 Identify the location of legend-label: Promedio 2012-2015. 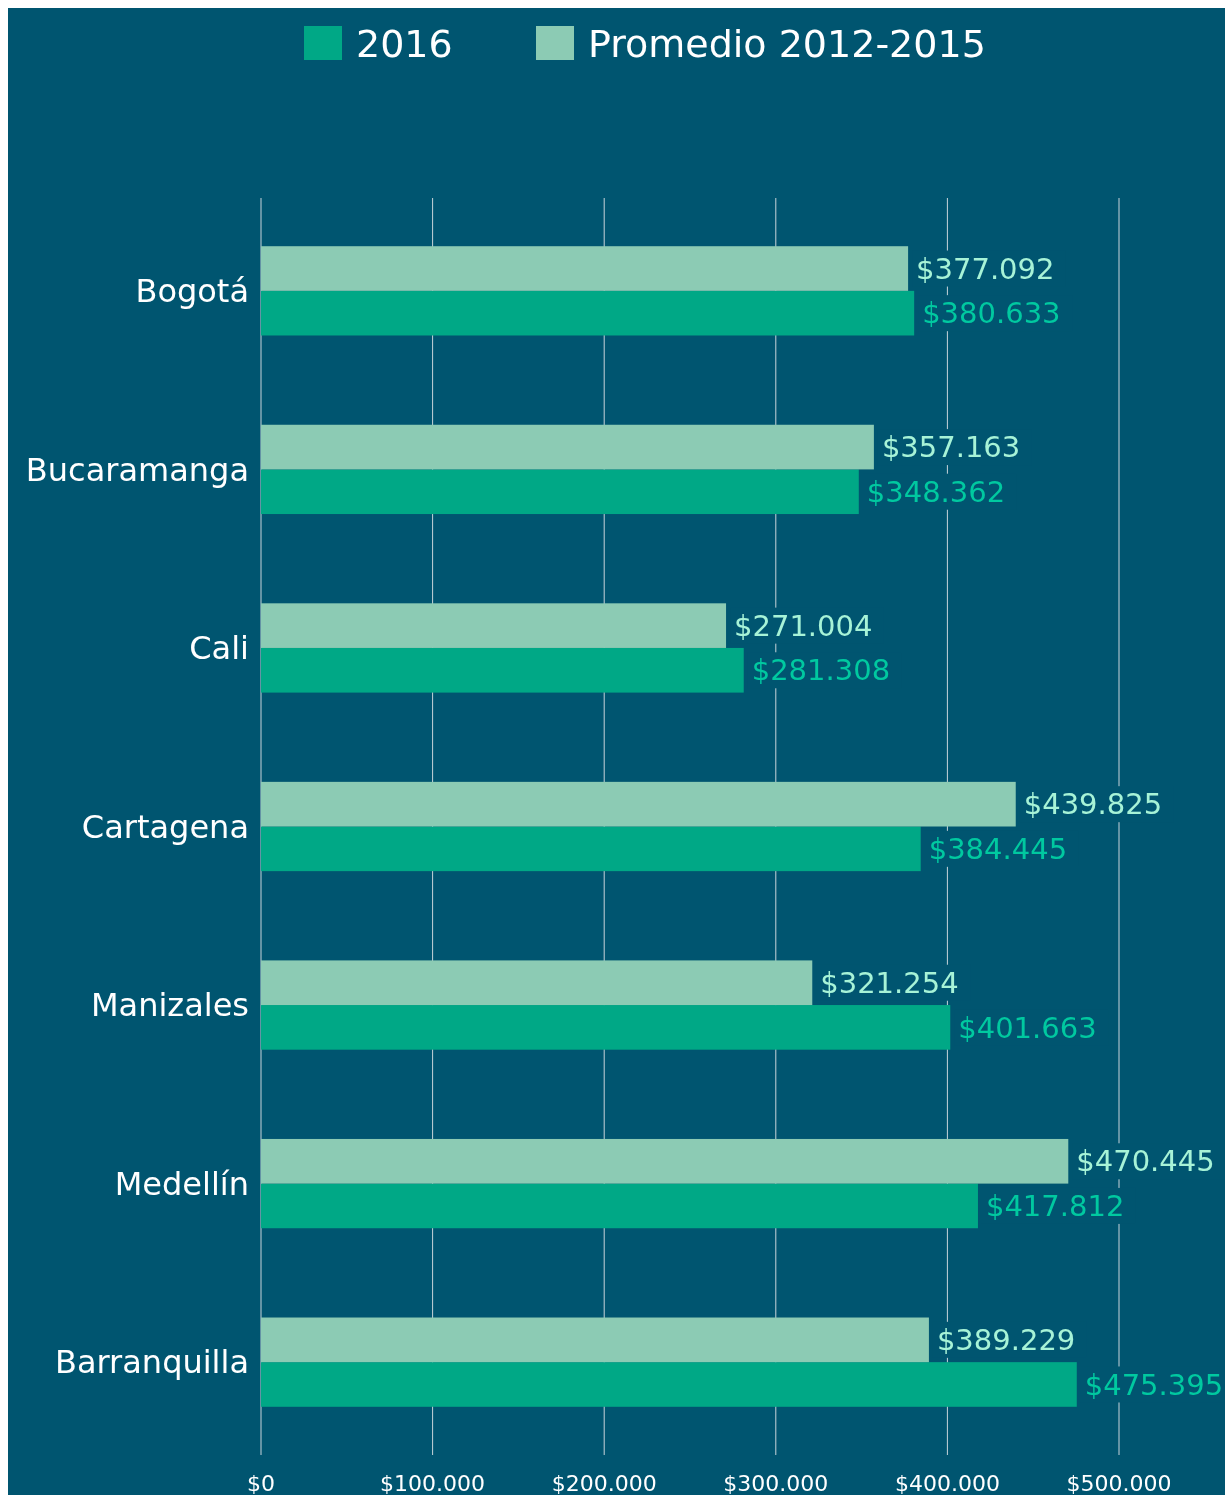
(787, 44).